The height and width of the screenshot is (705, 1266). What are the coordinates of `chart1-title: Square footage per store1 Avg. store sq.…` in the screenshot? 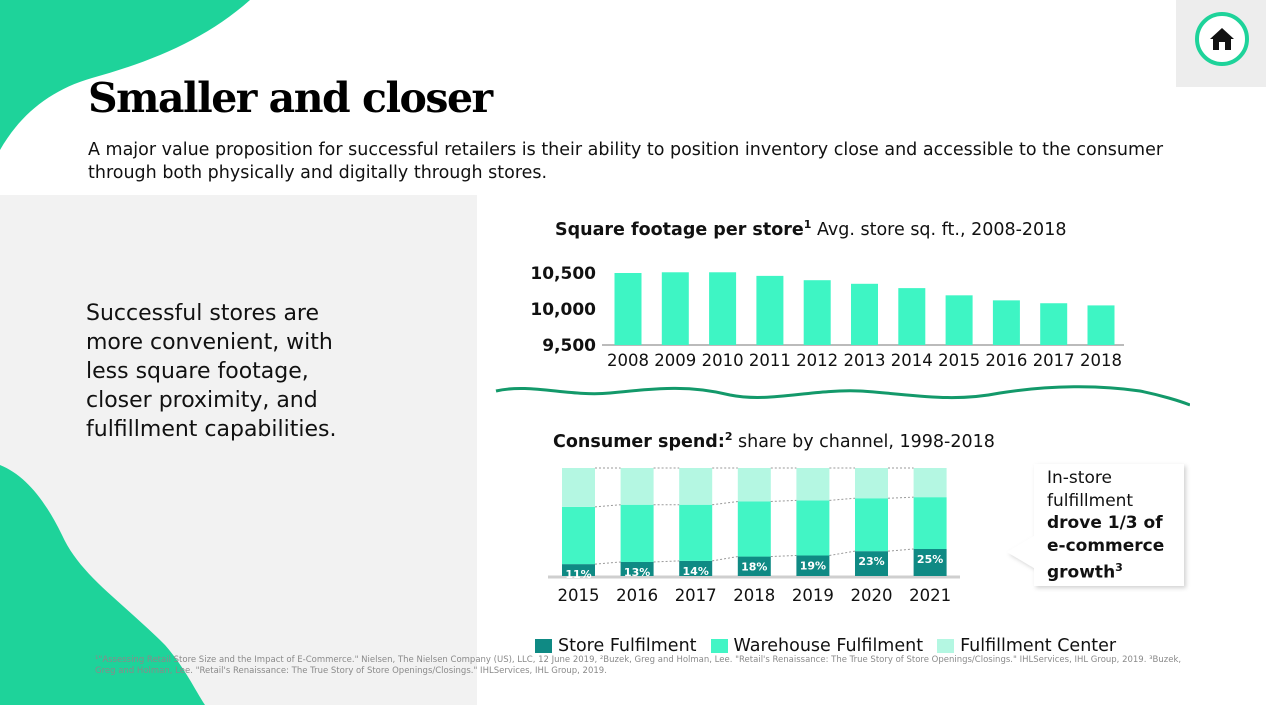 It's located at (810, 229).